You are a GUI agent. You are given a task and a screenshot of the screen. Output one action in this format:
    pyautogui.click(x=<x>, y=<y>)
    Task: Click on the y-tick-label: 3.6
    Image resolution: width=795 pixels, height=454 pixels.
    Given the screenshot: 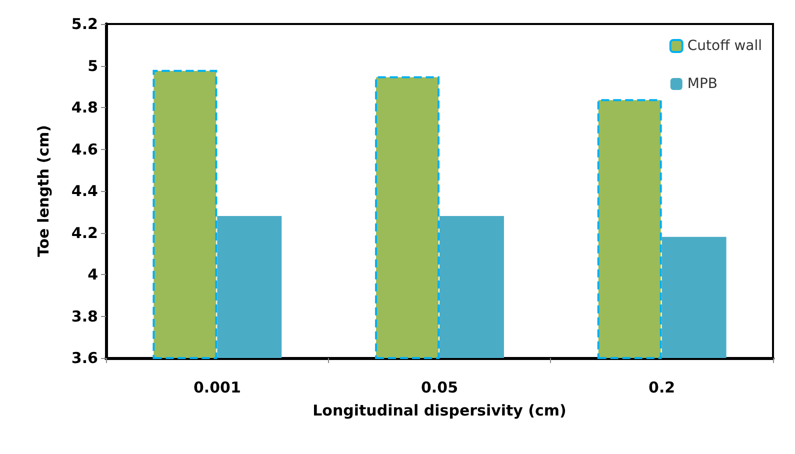 What is the action you would take?
    pyautogui.click(x=84, y=358)
    